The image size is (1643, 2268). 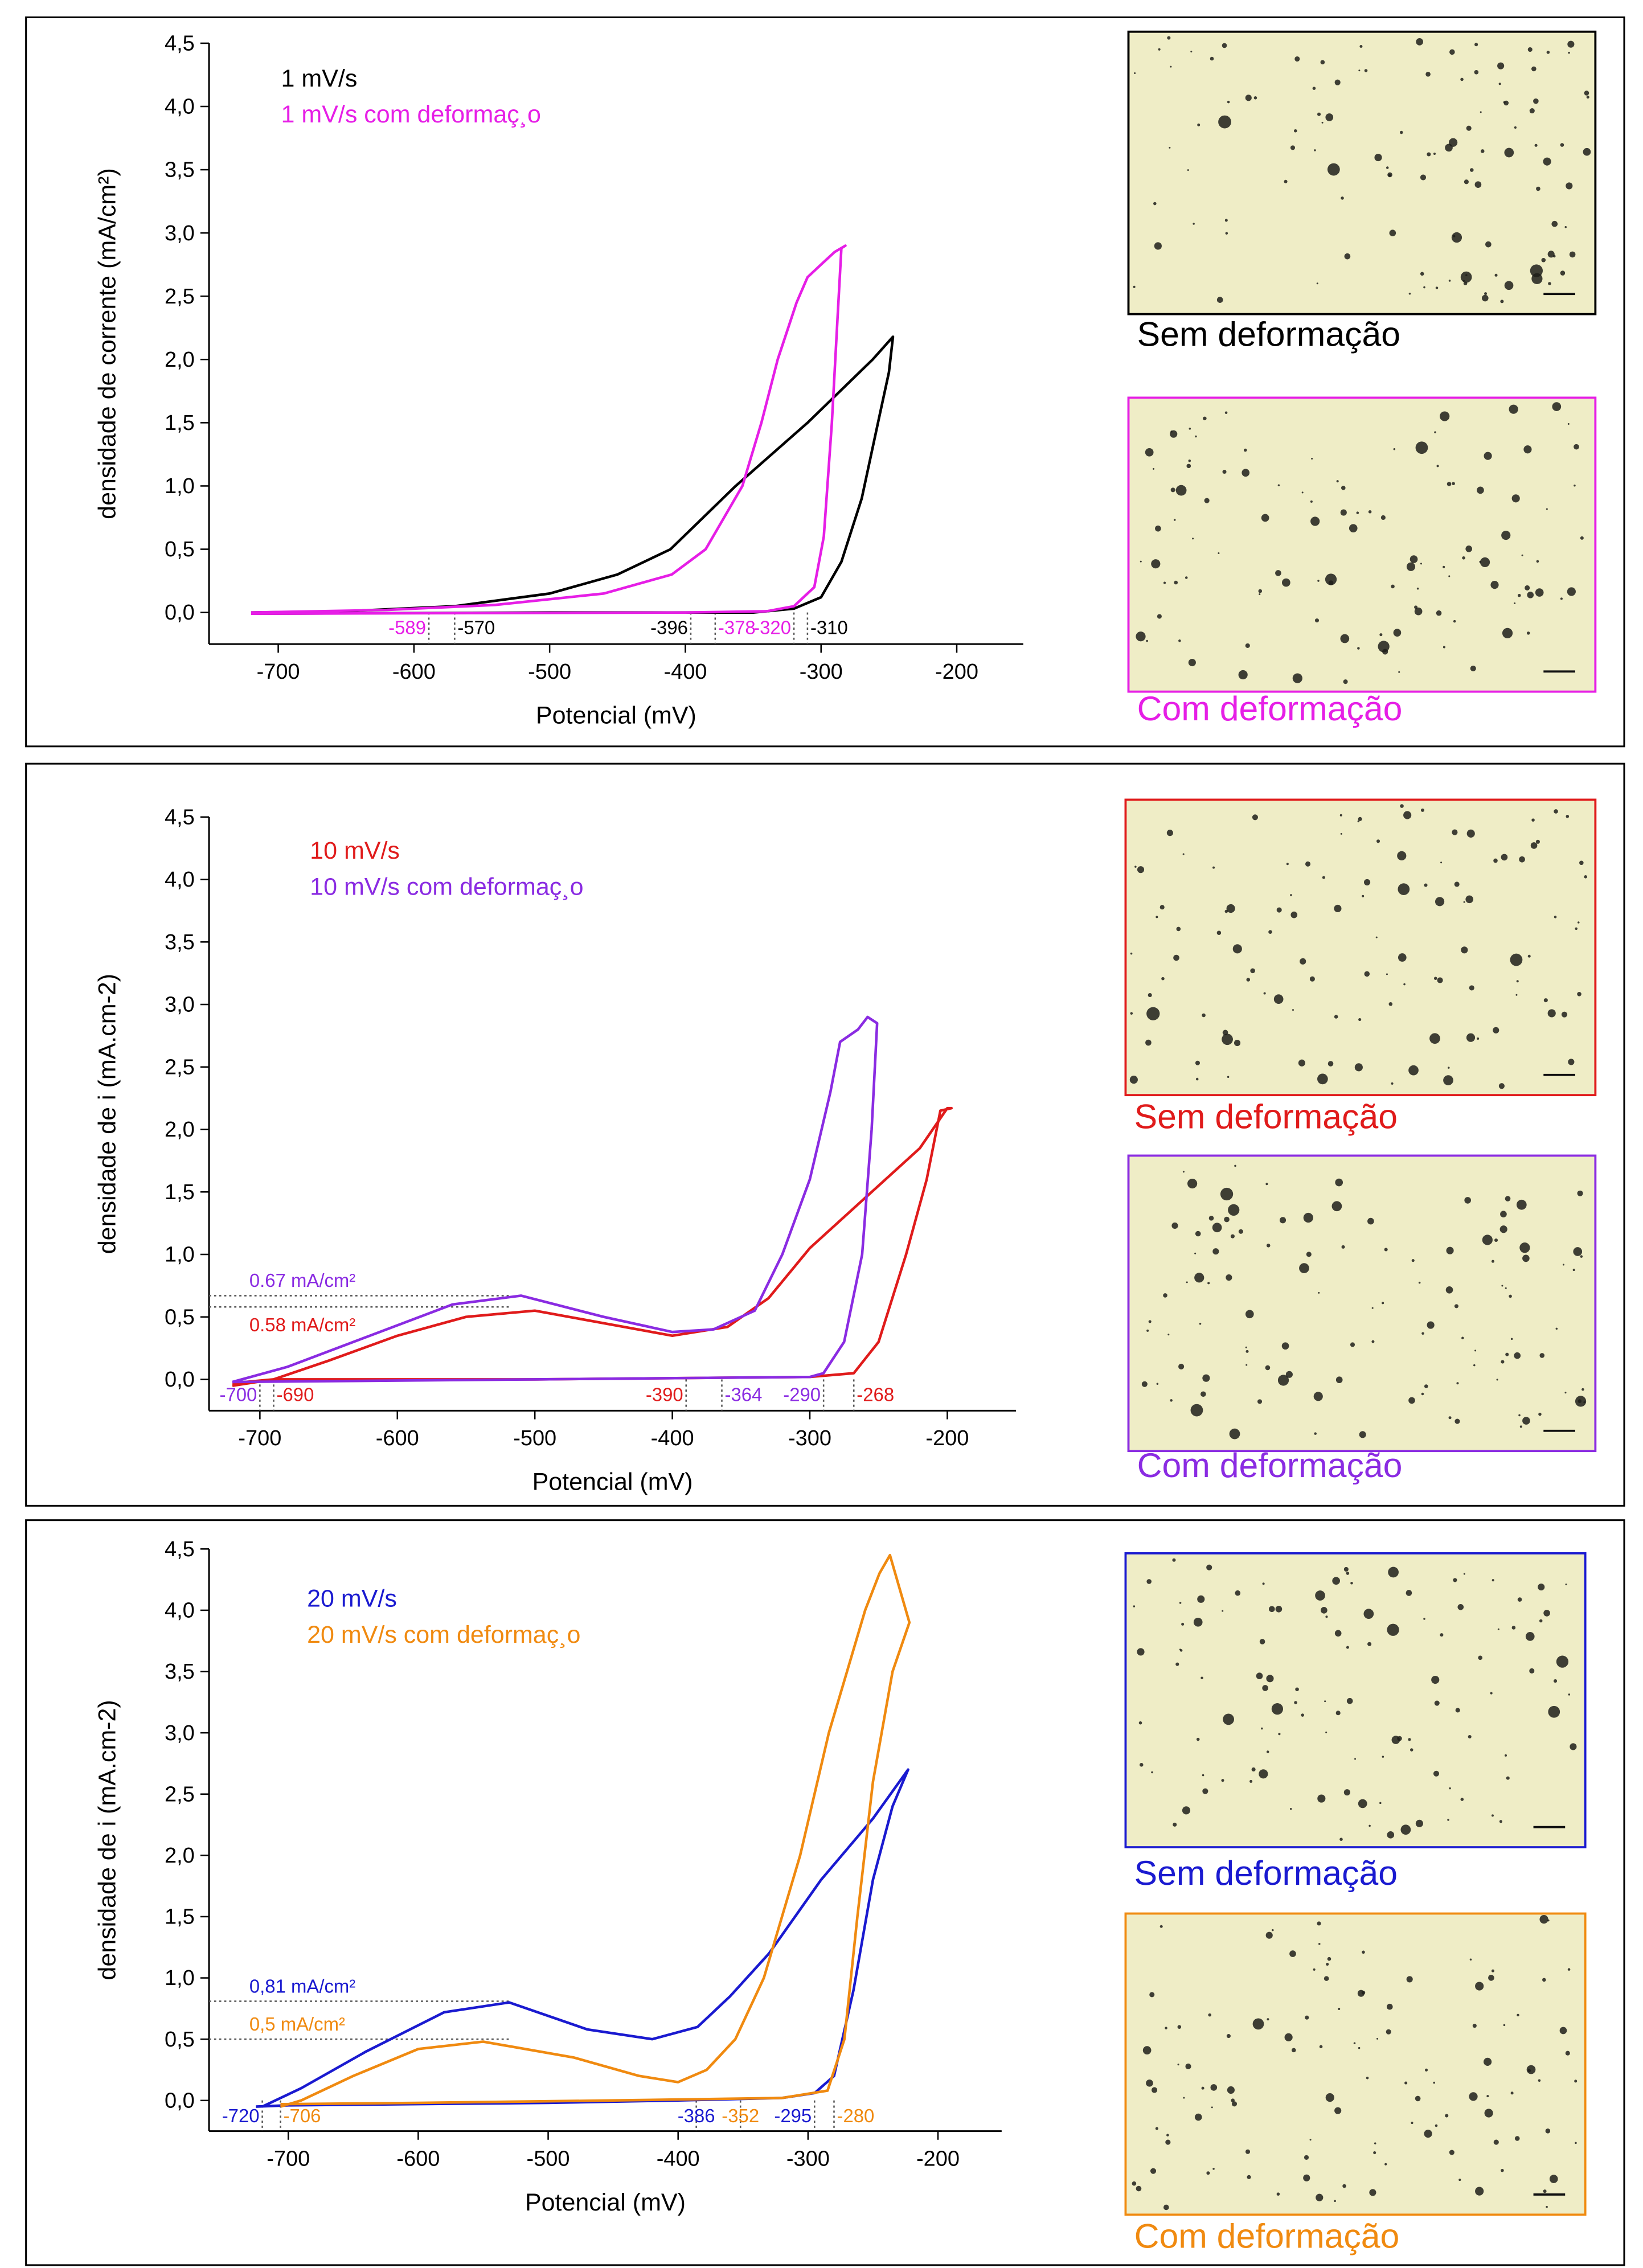 I want to click on marker-label: -570, so click(x=476, y=627).